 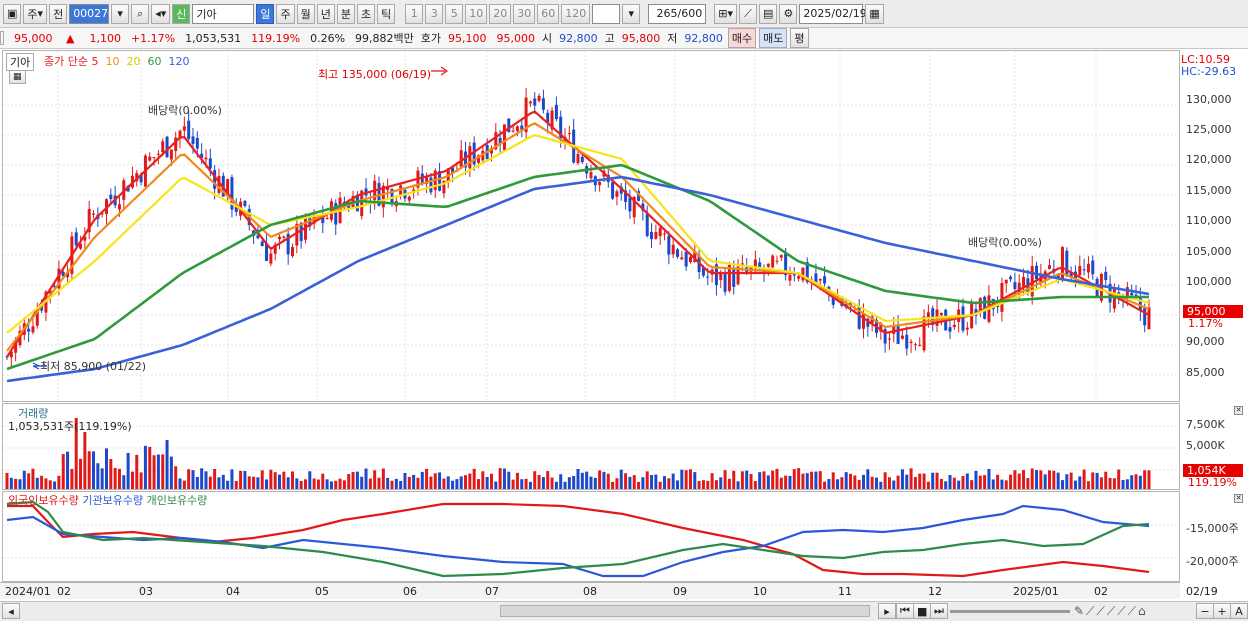 I want to click on period-year-tab: 년, so click(x=325, y=13).